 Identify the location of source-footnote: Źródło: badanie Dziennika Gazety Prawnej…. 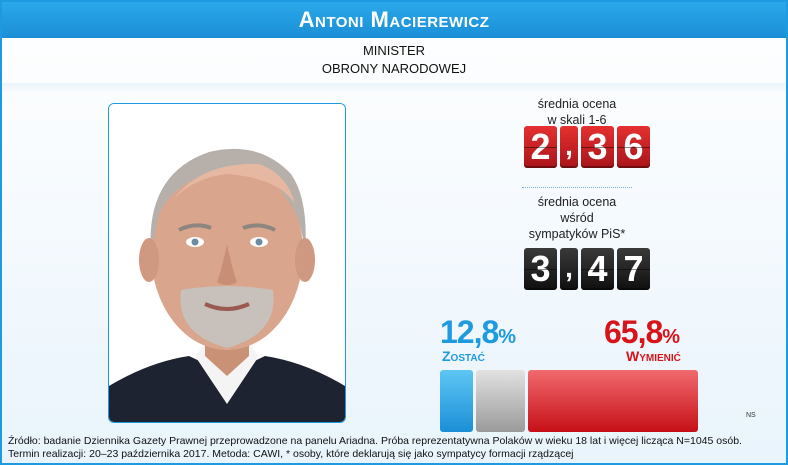
(396, 448).